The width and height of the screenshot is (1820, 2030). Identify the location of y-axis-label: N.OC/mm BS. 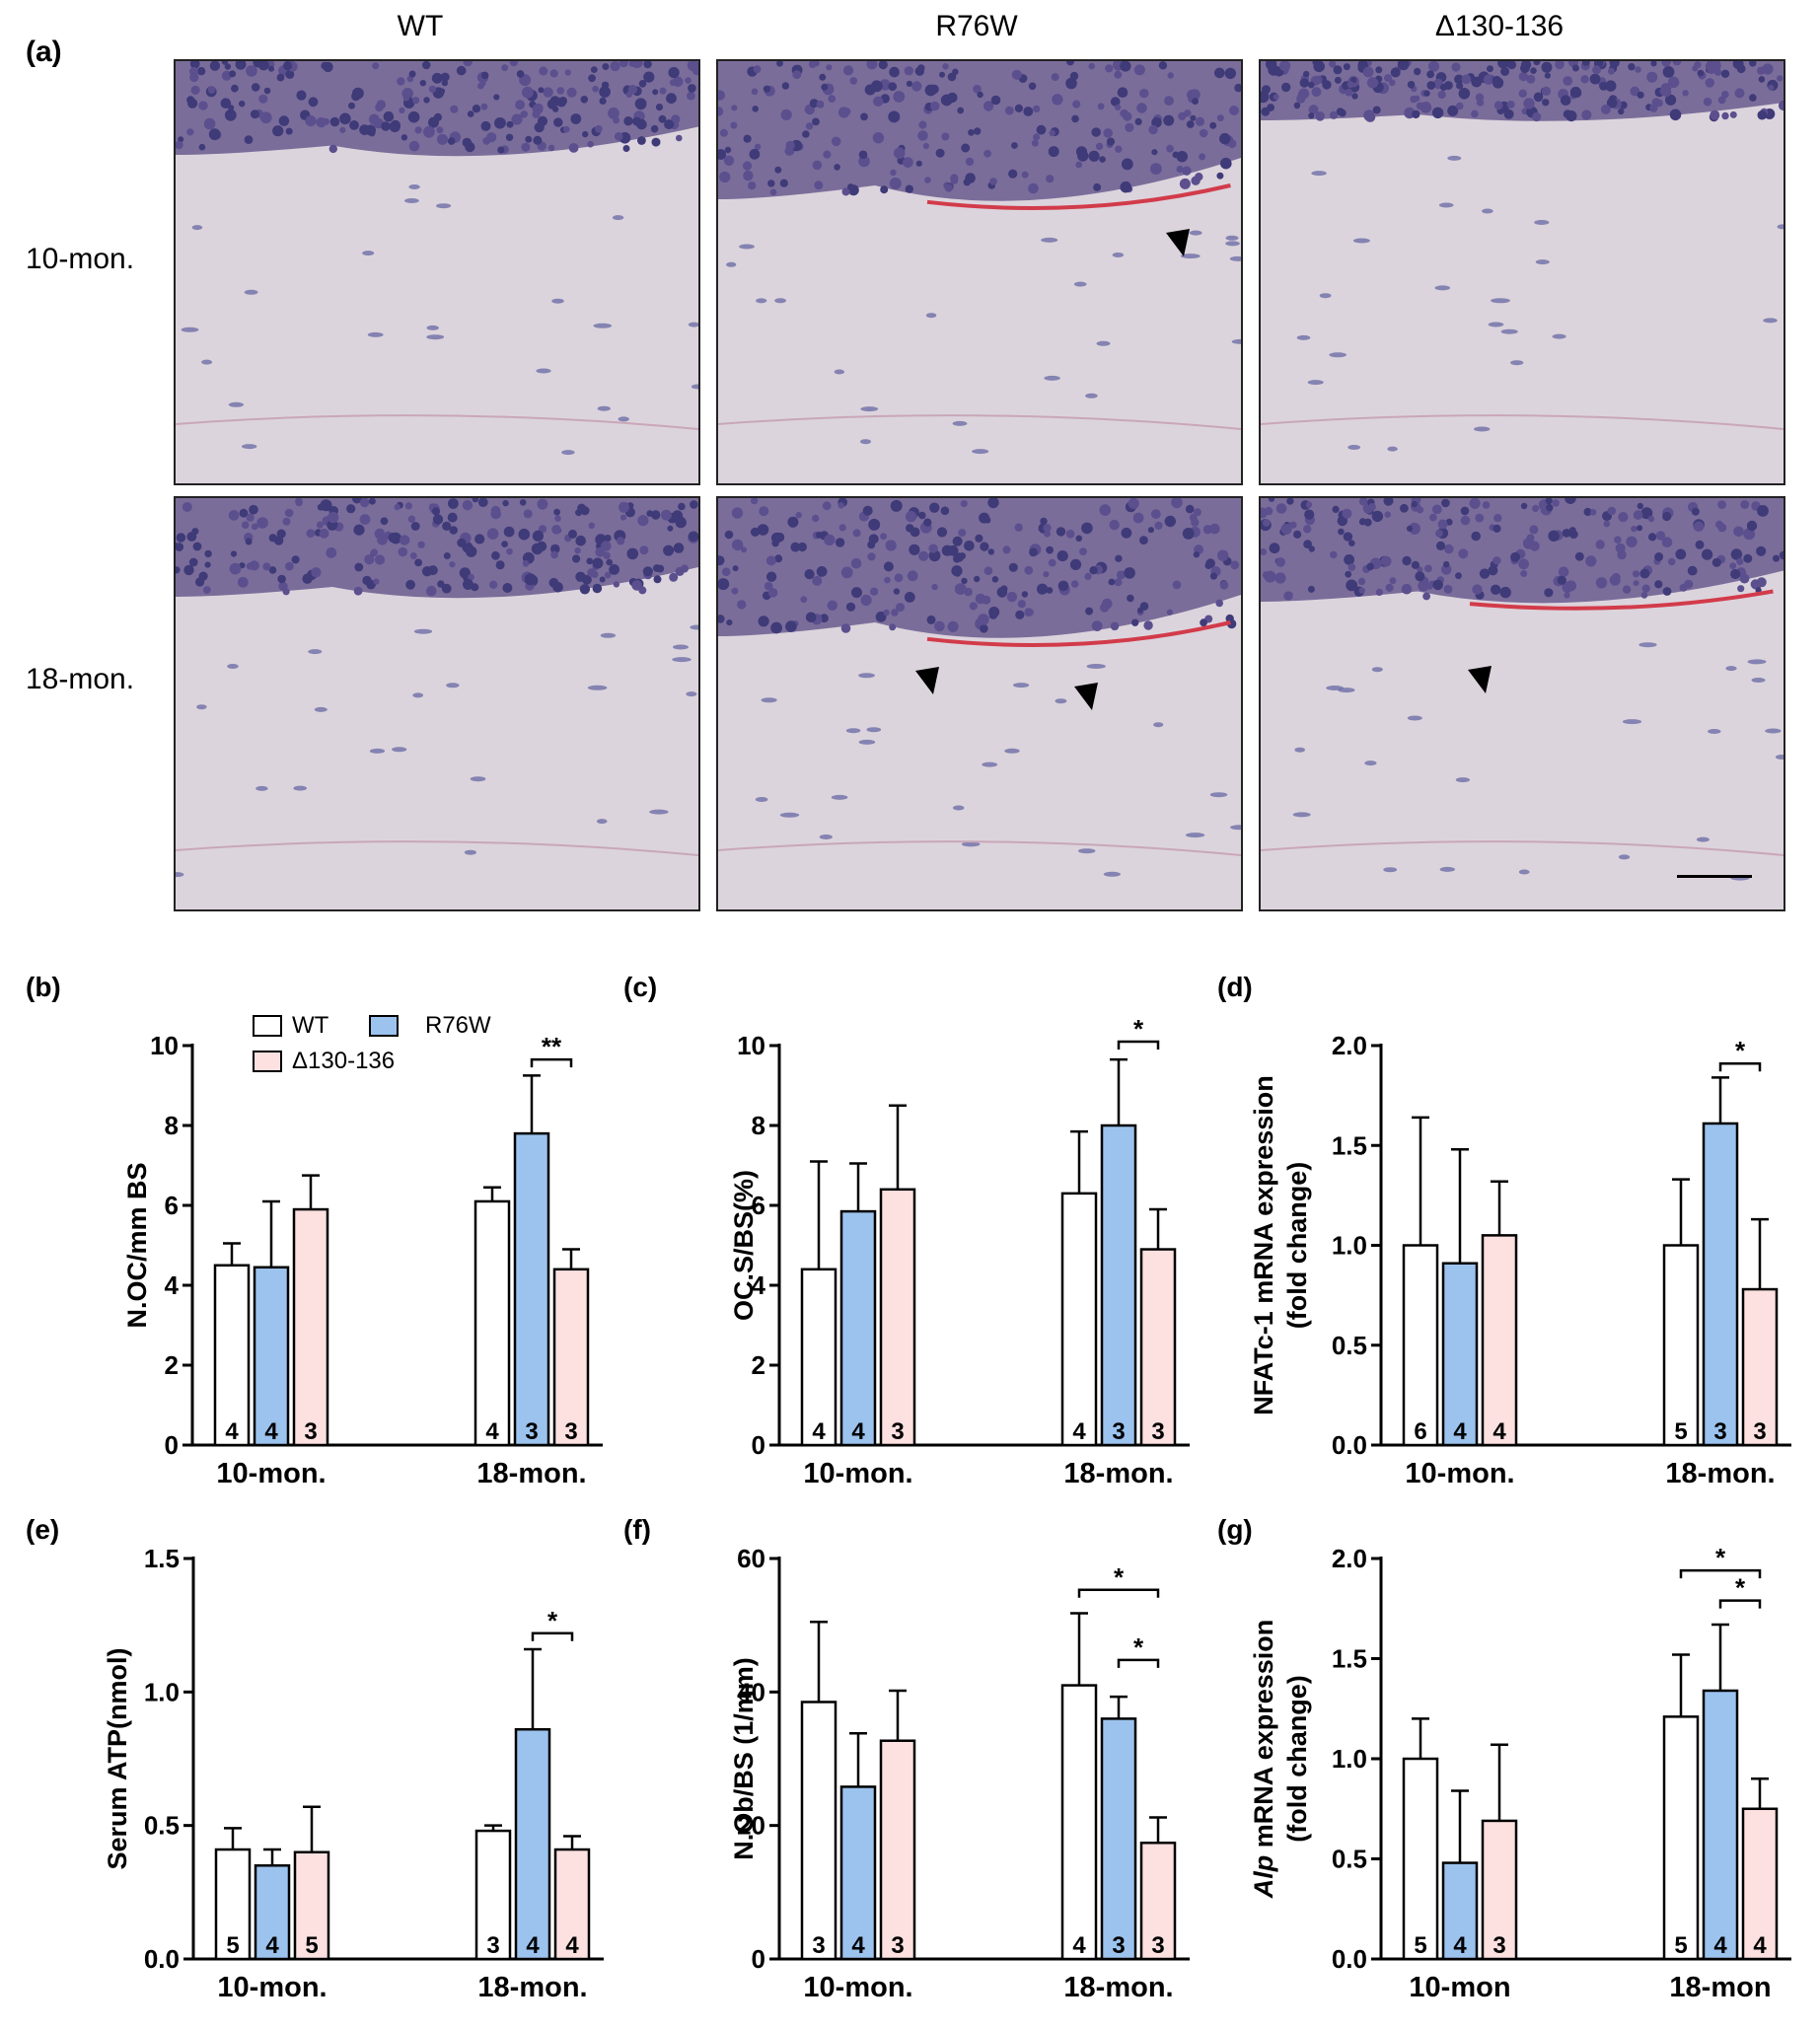
(137, 1245).